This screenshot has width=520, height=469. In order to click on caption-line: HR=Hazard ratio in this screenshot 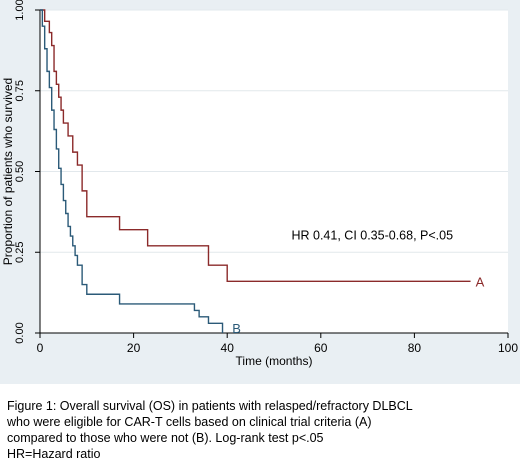, I will do `click(54, 454)`.